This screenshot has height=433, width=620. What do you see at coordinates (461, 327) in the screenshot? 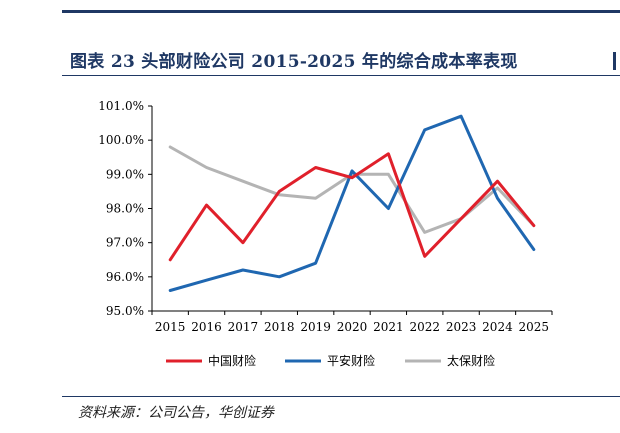
I see `x-tick-label: 2023` at bounding box center [461, 327].